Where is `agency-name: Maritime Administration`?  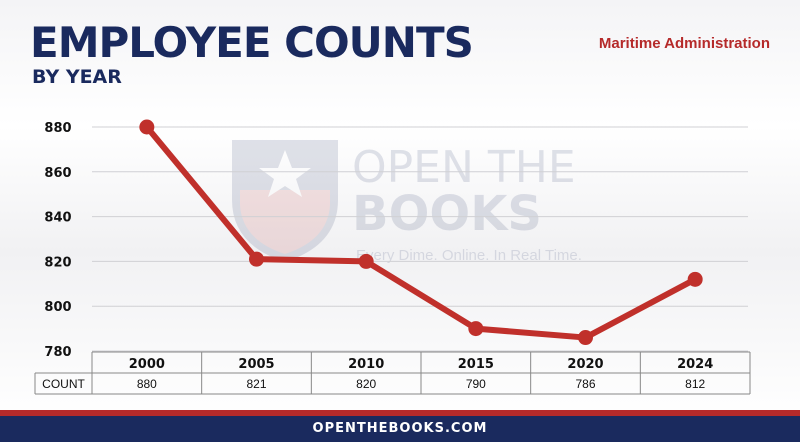 agency-name: Maritime Administration is located at coordinates (684, 43).